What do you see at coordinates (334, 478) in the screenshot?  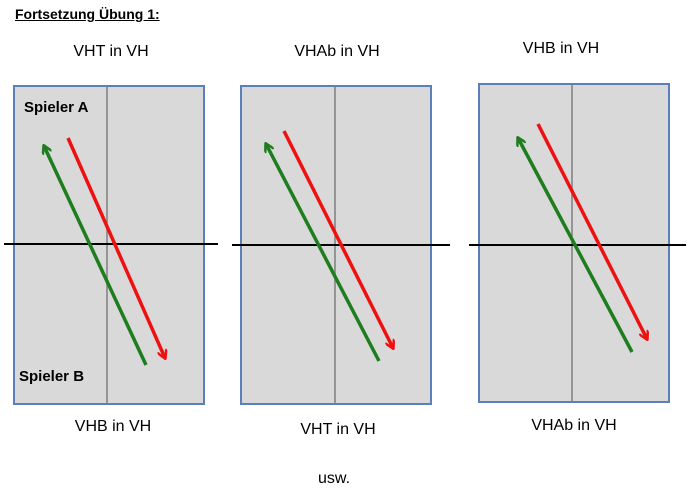 I see `footer-etc: usw.` at bounding box center [334, 478].